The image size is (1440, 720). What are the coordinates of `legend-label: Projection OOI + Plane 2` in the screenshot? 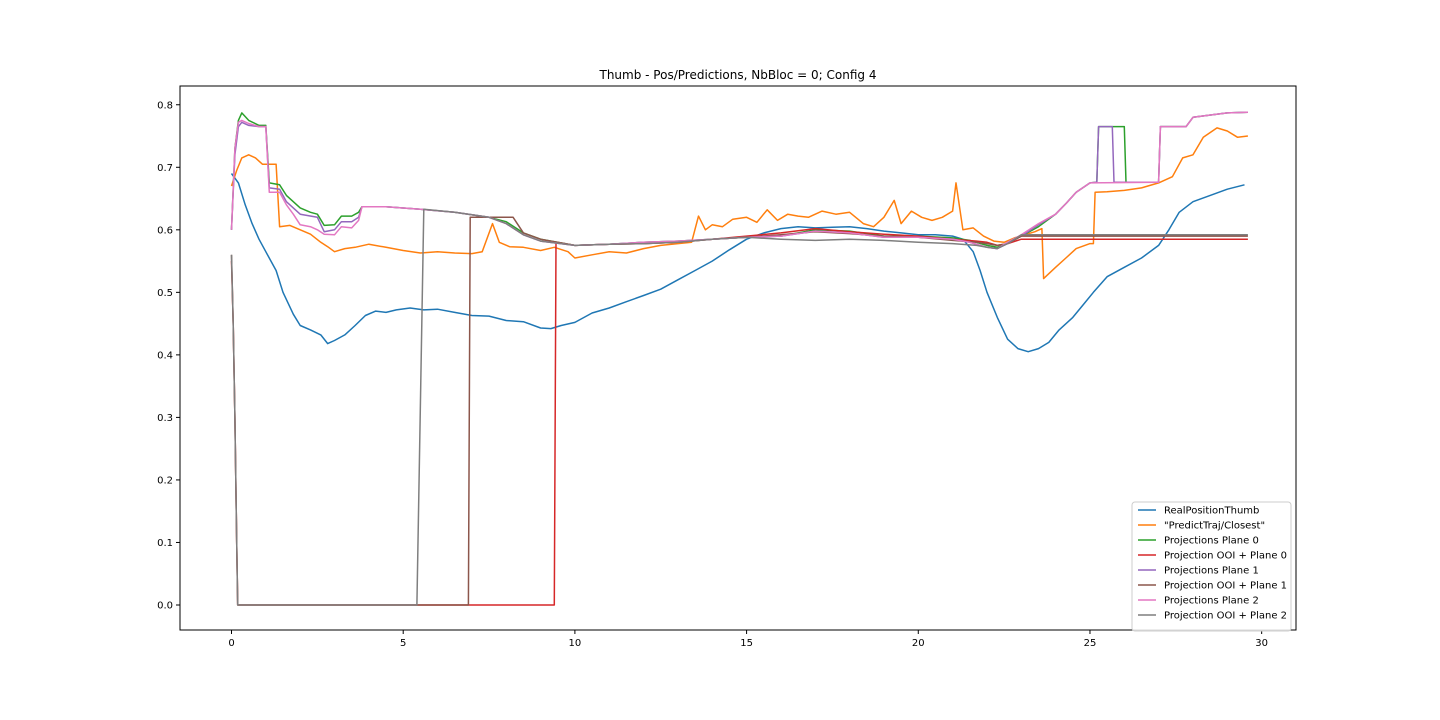 It's located at (1225, 616).